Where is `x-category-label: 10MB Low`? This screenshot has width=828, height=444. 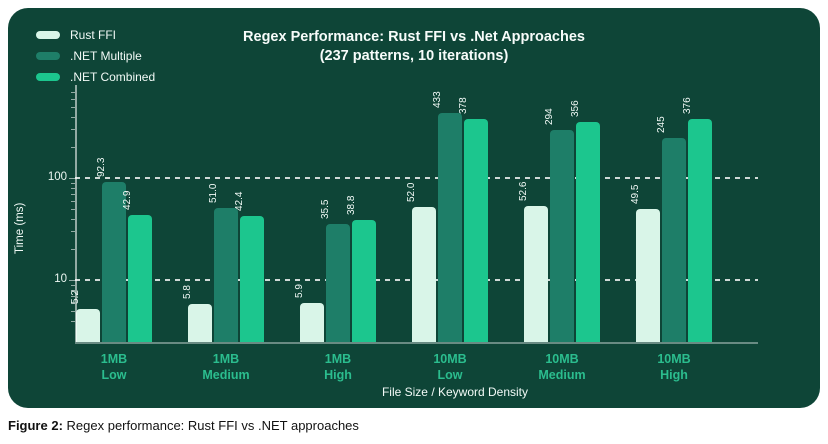
x-category-label: 10MB Low is located at coordinates (450, 367).